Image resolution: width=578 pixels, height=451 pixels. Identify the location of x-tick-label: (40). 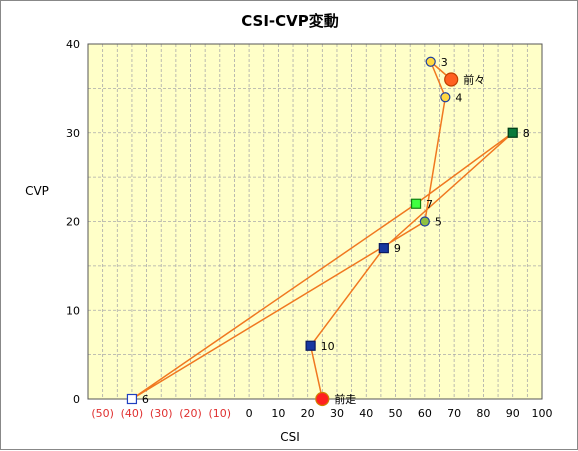
(132, 413).